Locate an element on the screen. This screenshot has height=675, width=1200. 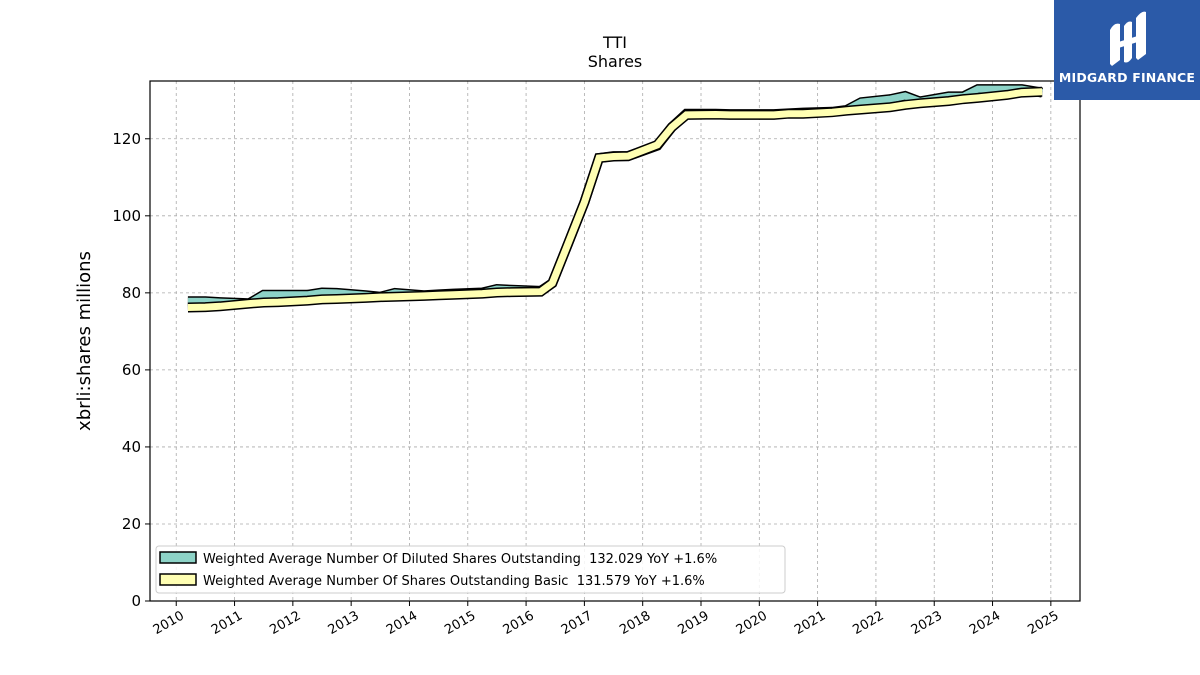
x-tick-label: 2016 is located at coordinates (519, 623).